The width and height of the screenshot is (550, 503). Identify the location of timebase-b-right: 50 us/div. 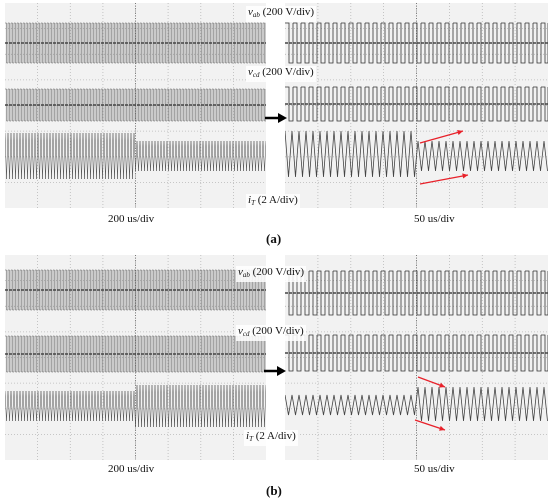
(434, 469).